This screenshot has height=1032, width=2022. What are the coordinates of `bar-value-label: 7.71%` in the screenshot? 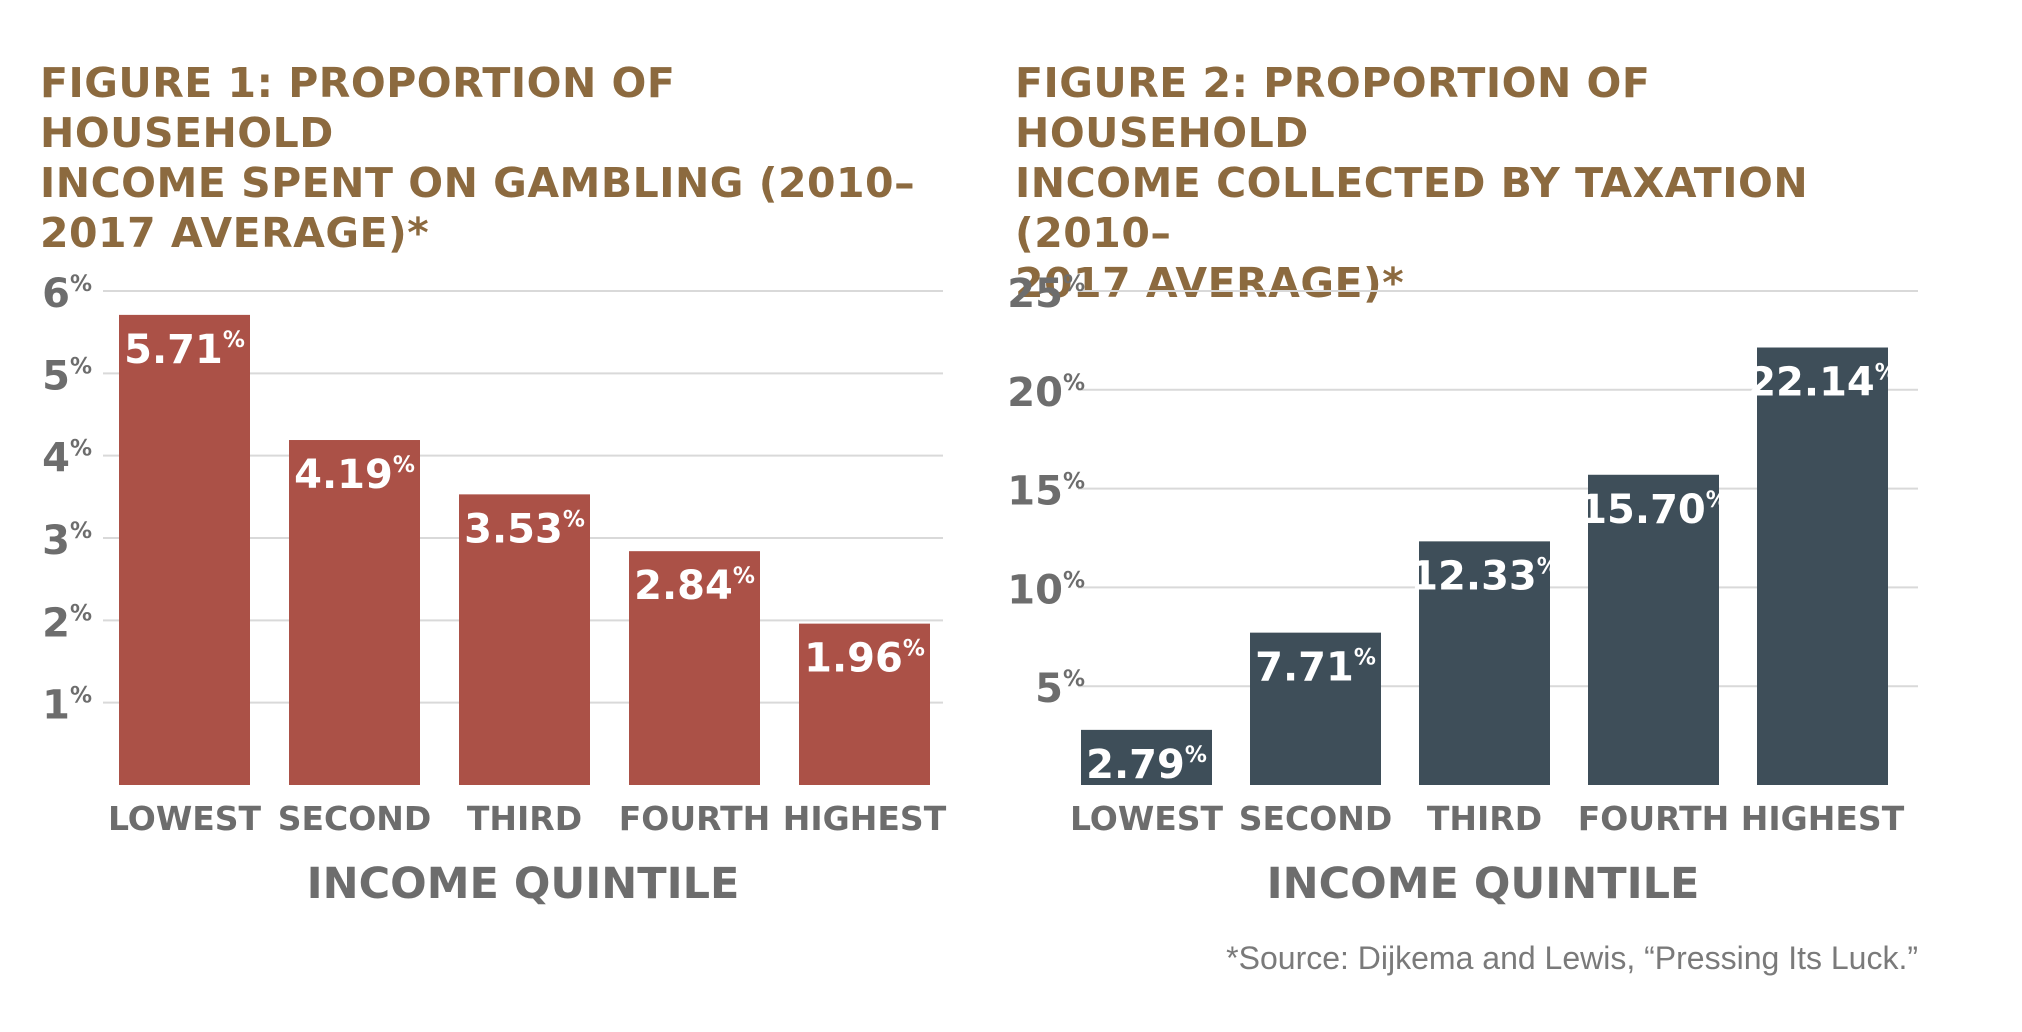 It's located at (1315, 668).